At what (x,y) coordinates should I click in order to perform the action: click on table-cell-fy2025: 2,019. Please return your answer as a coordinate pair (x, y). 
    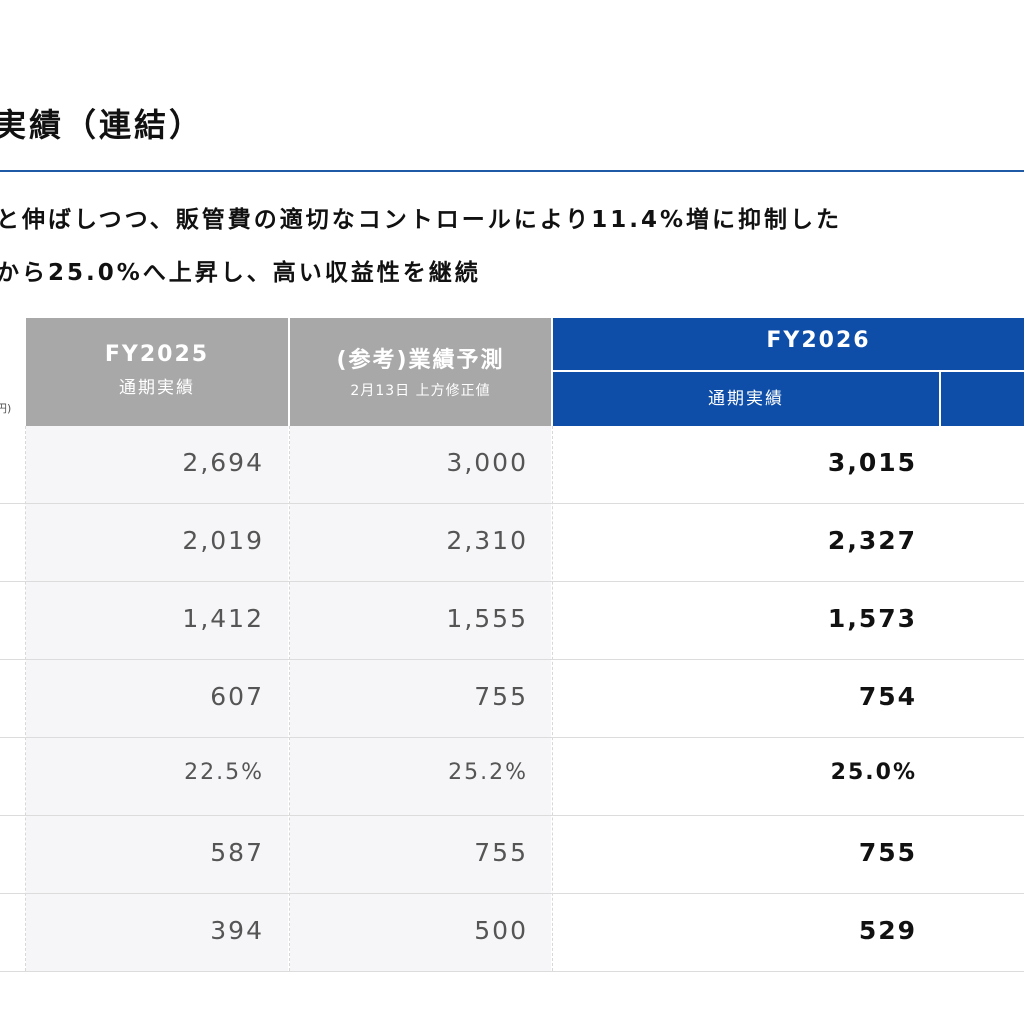
    Looking at the image, I should click on (223, 540).